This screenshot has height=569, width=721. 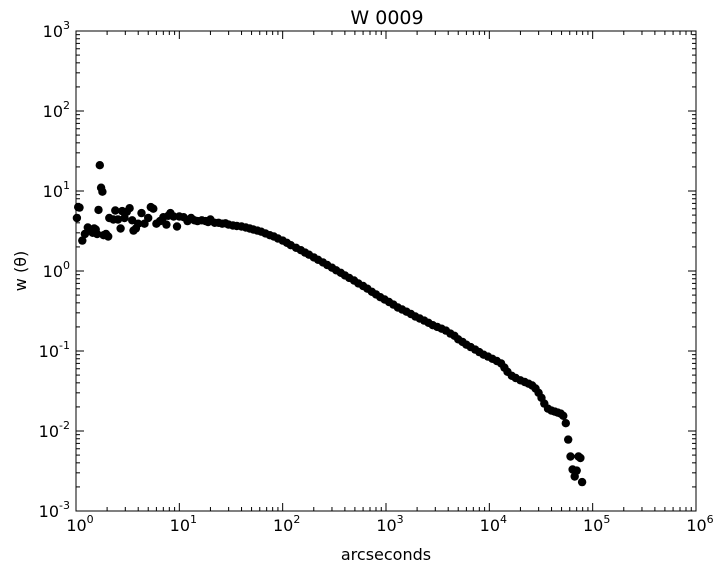 I want to click on x-tick-label: 10⁰, so click(x=79, y=524).